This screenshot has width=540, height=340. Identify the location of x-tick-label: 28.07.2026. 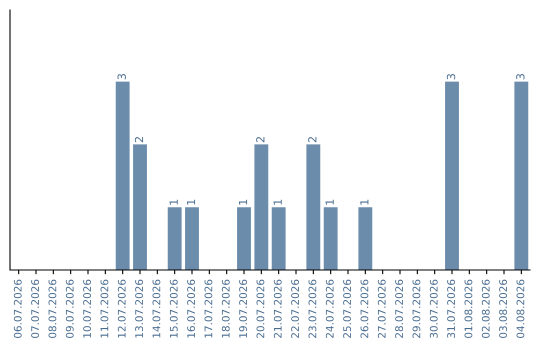
(399, 309).